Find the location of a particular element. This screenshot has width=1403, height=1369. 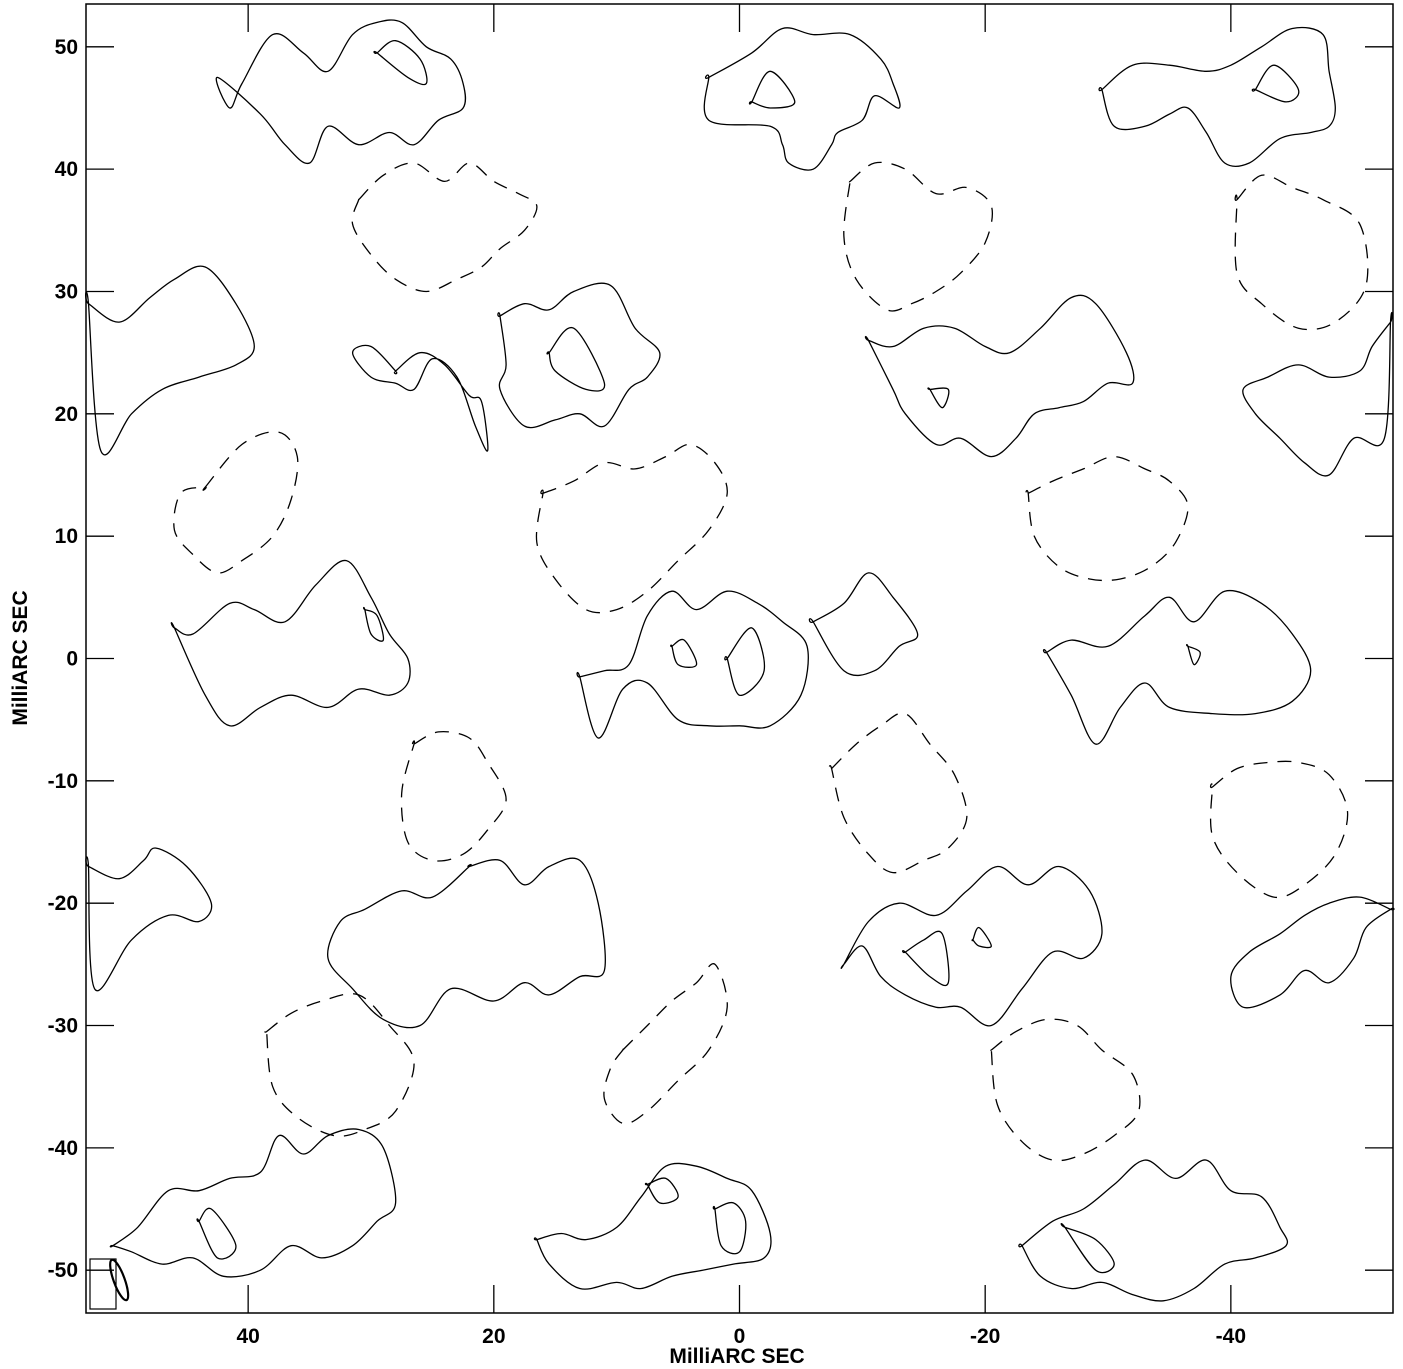

x-tick-label: 0 is located at coordinates (740, 1336).